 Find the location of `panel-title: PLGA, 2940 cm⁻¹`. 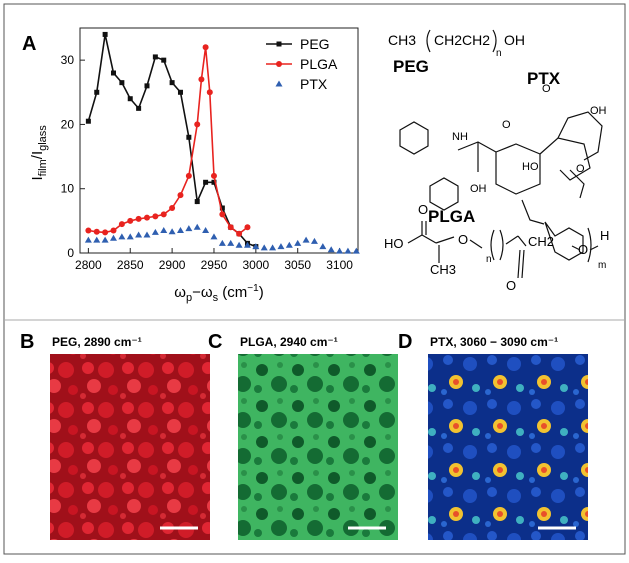

panel-title: PLGA, 2940 cm⁻¹ is located at coordinates (289, 342).